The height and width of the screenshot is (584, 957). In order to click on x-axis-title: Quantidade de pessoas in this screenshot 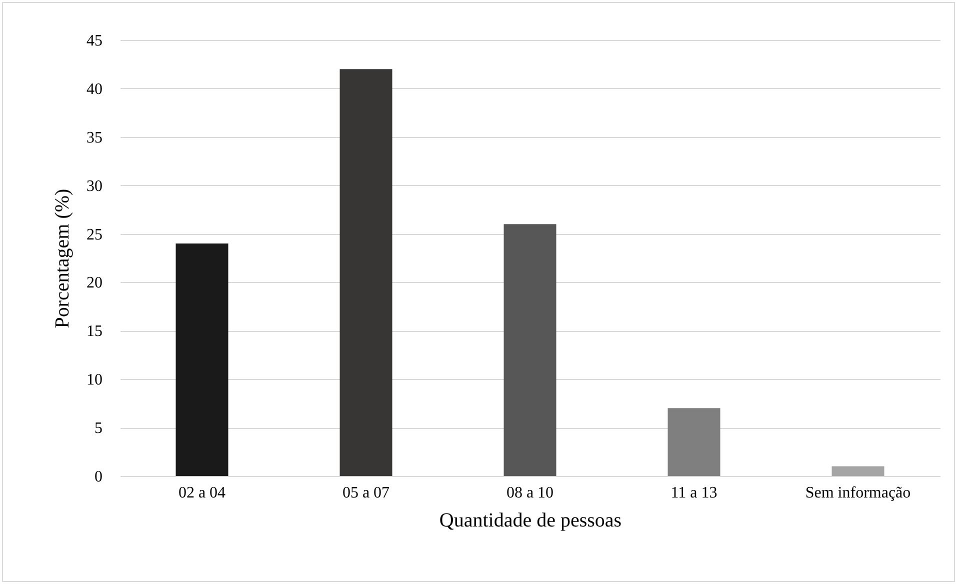, I will do `click(530, 521)`.